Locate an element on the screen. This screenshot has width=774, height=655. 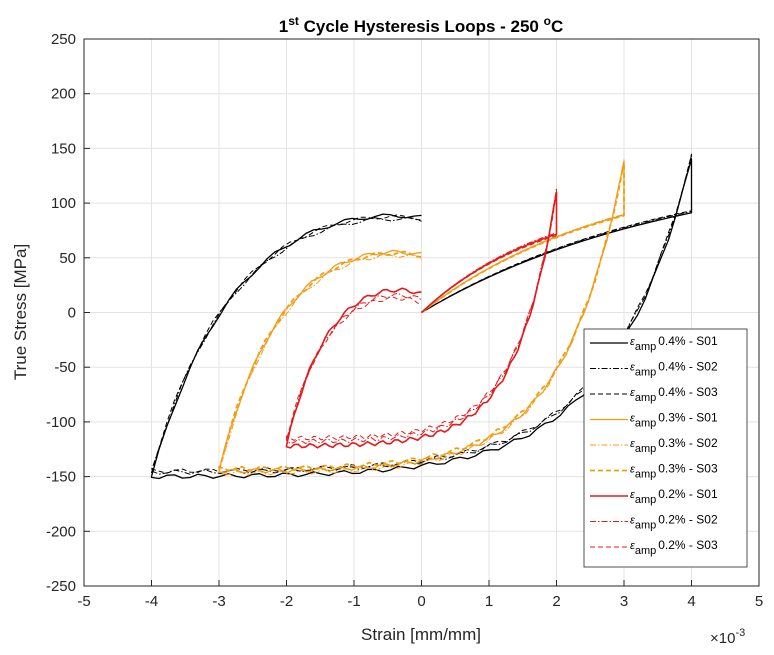
legend-entry: εamp 0.2% - S01 is located at coordinates (674, 496).